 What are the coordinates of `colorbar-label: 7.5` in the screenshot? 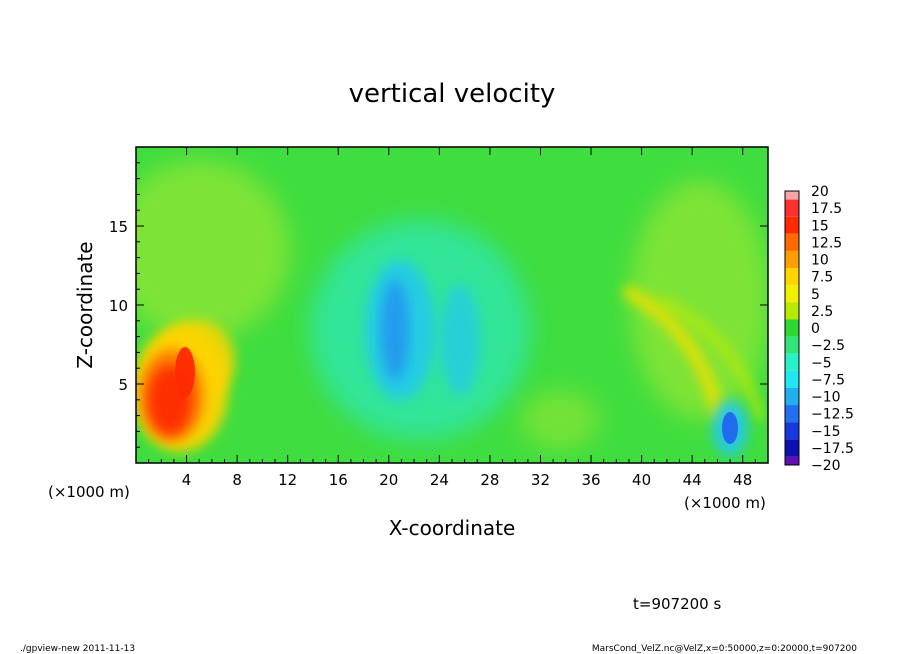 It's located at (822, 278).